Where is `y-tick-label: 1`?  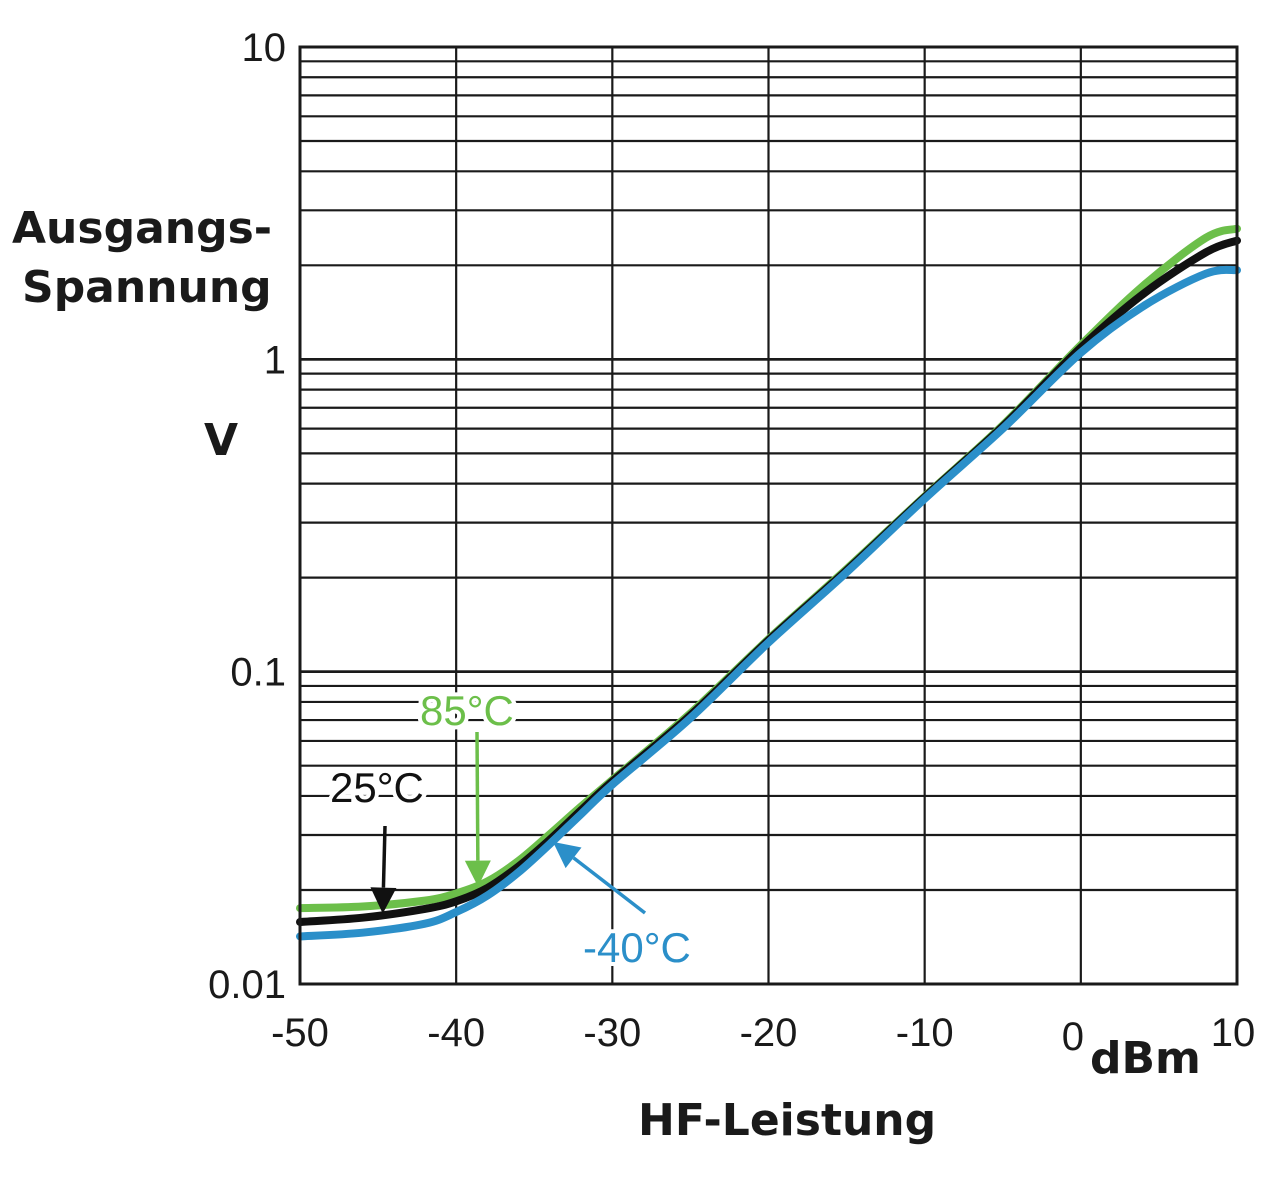 y-tick-label: 1 is located at coordinates (275, 360).